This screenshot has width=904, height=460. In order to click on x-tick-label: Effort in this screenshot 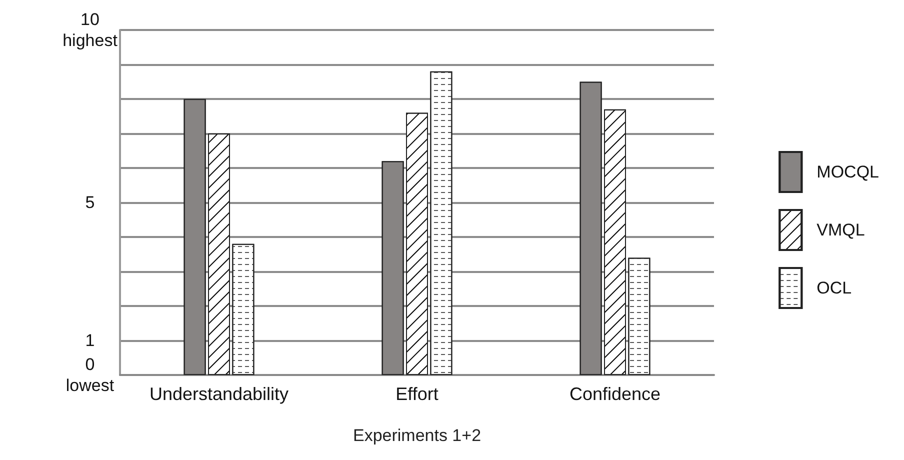, I will do `click(417, 394)`.